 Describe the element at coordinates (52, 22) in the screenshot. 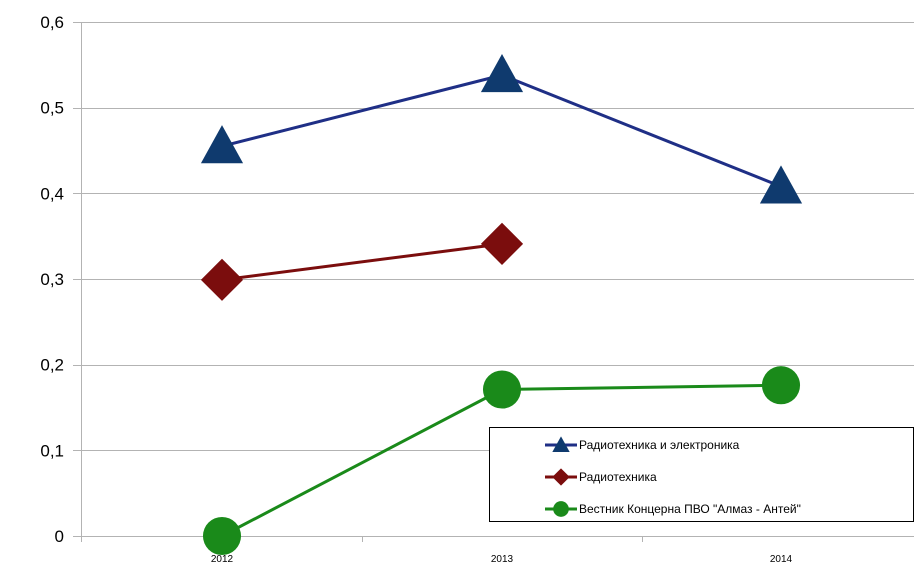

I see `y-tick-label: 0,6` at that location.